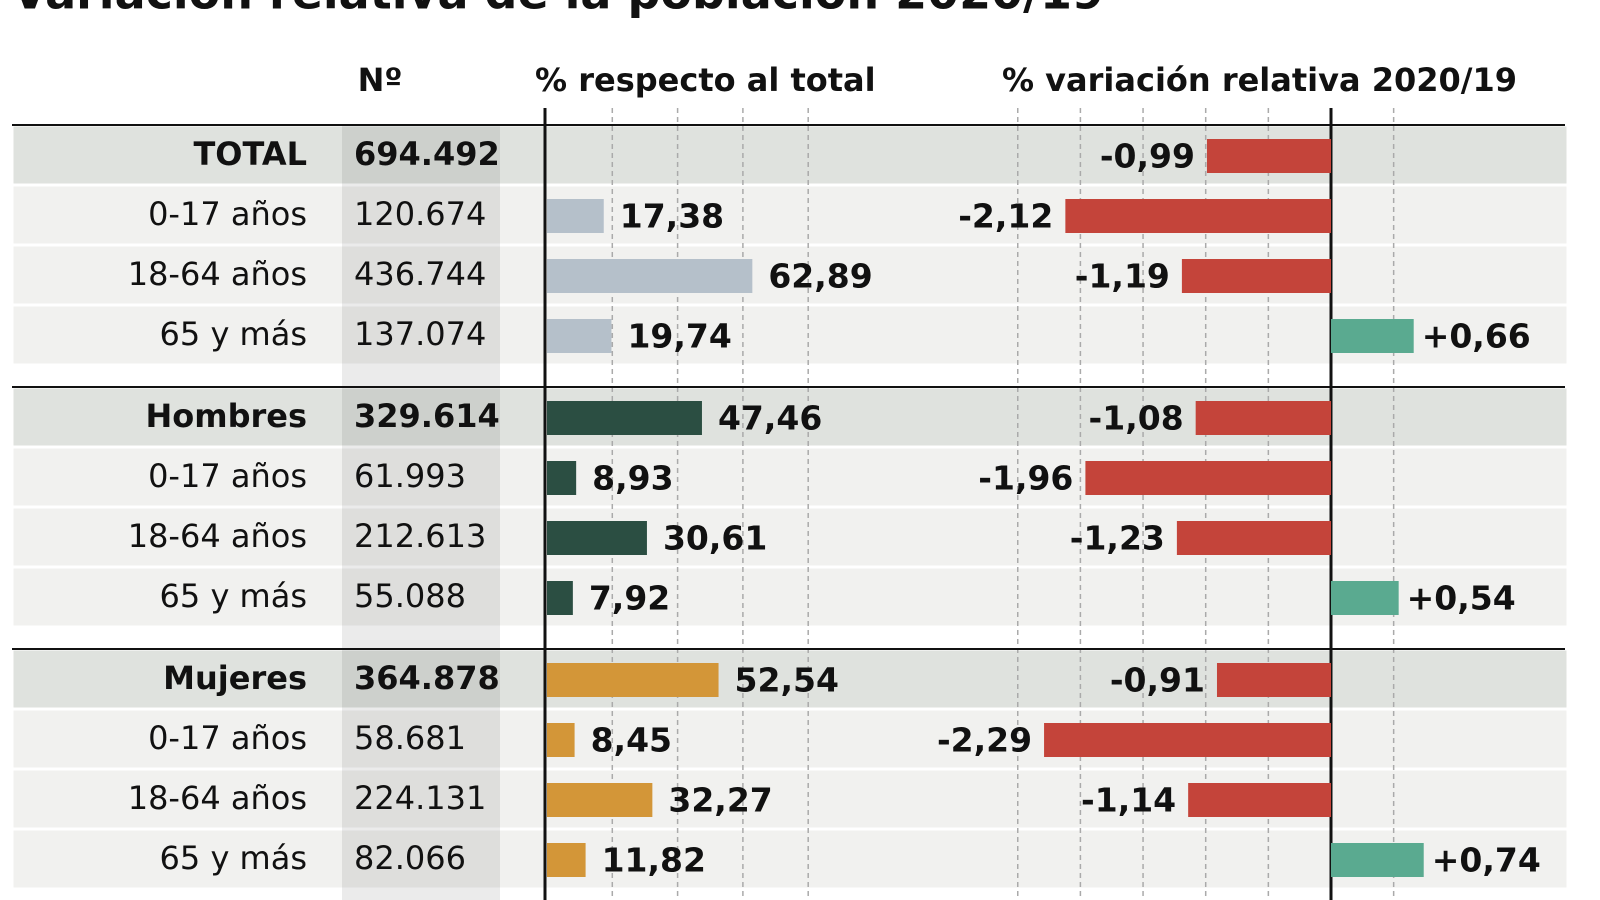 This screenshot has width=1600, height=900. Describe the element at coordinates (1128, 800) in the screenshot. I see `change-label: -1,14` at that location.